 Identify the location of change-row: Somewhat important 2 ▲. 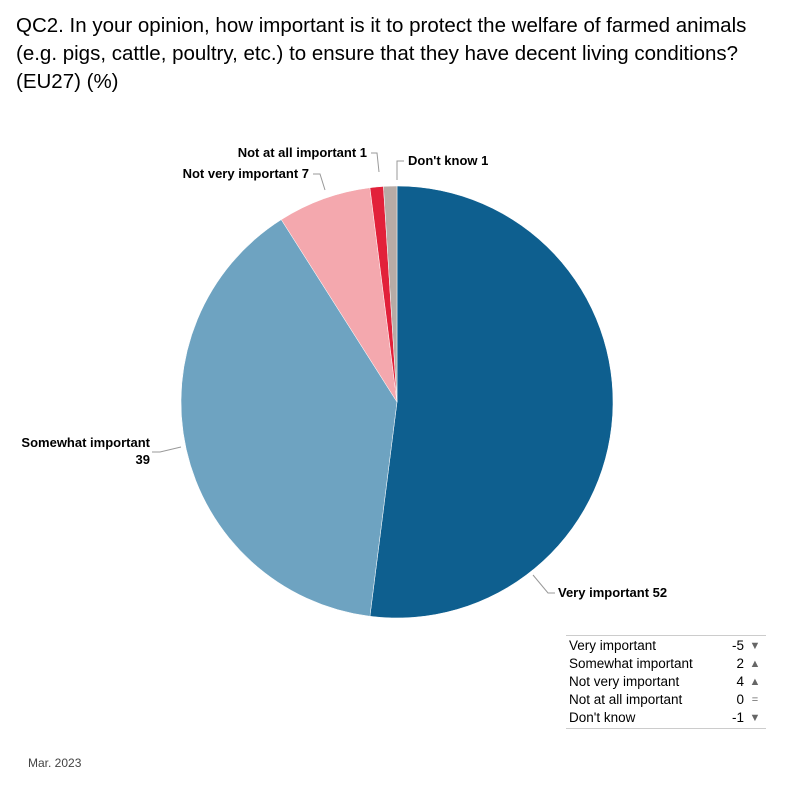
(666, 664).